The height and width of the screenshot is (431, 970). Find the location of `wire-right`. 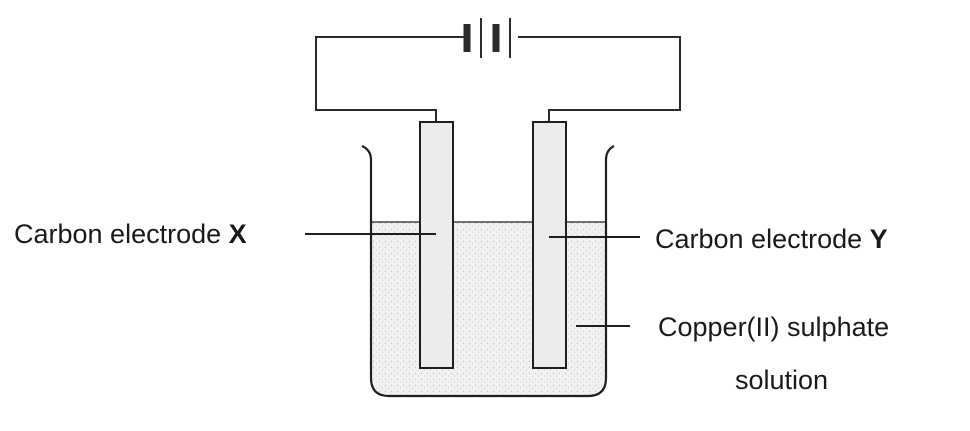

wire-right is located at coordinates (599, 79).